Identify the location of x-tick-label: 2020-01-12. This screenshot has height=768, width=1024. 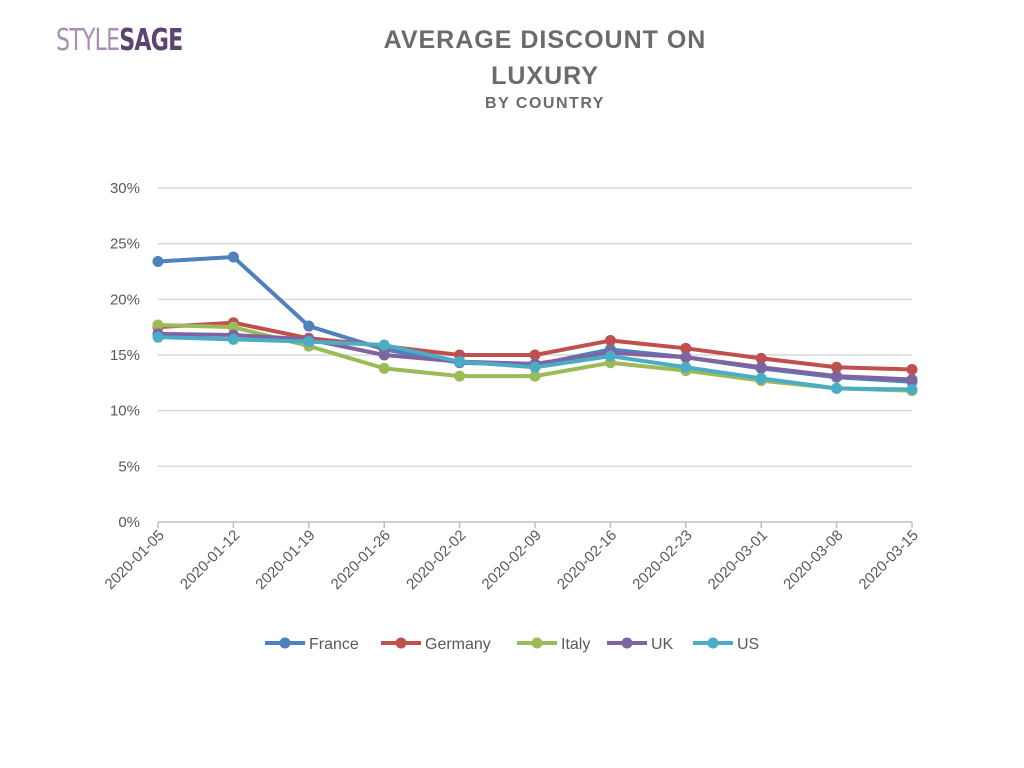
(210, 560).